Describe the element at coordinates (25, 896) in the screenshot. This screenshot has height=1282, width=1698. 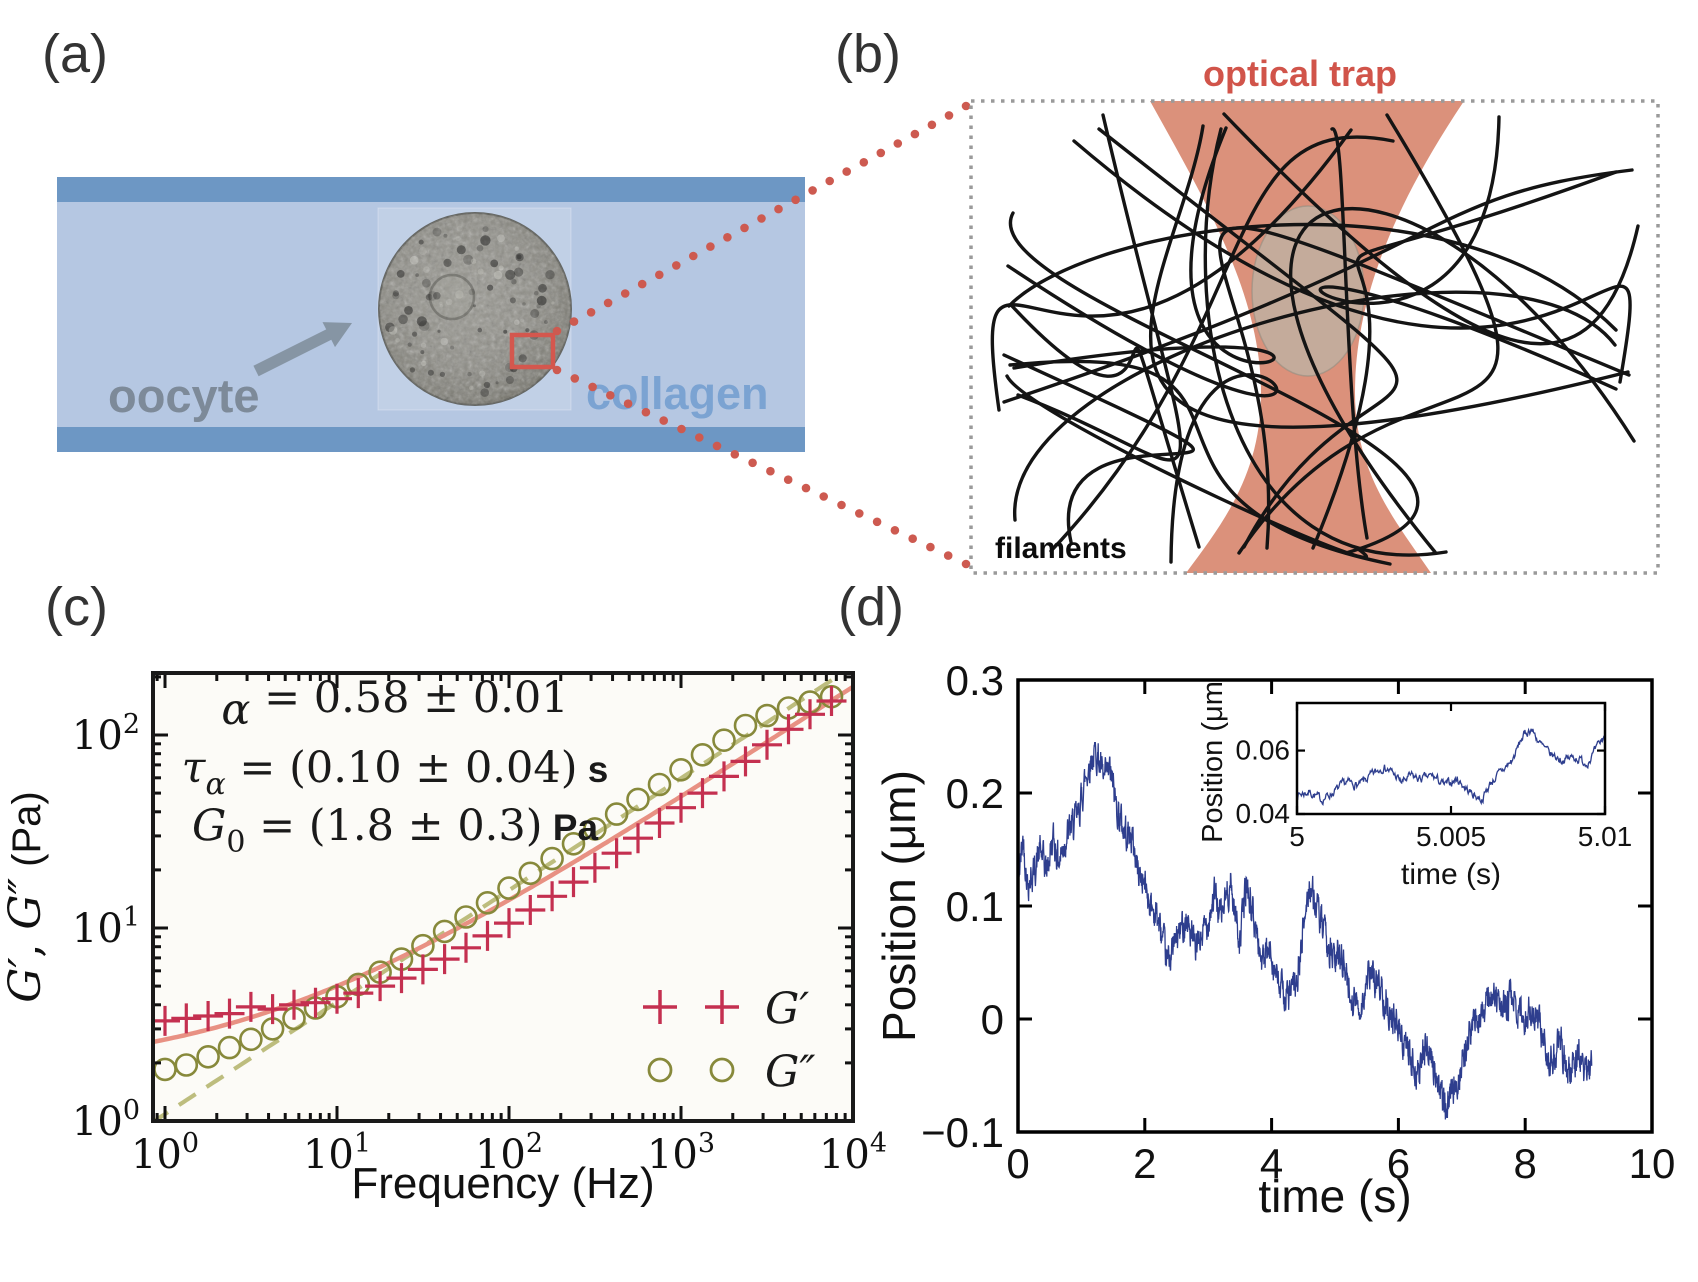
I see `y-axis-title-moduli: G′, G″ (Pa)` at that location.